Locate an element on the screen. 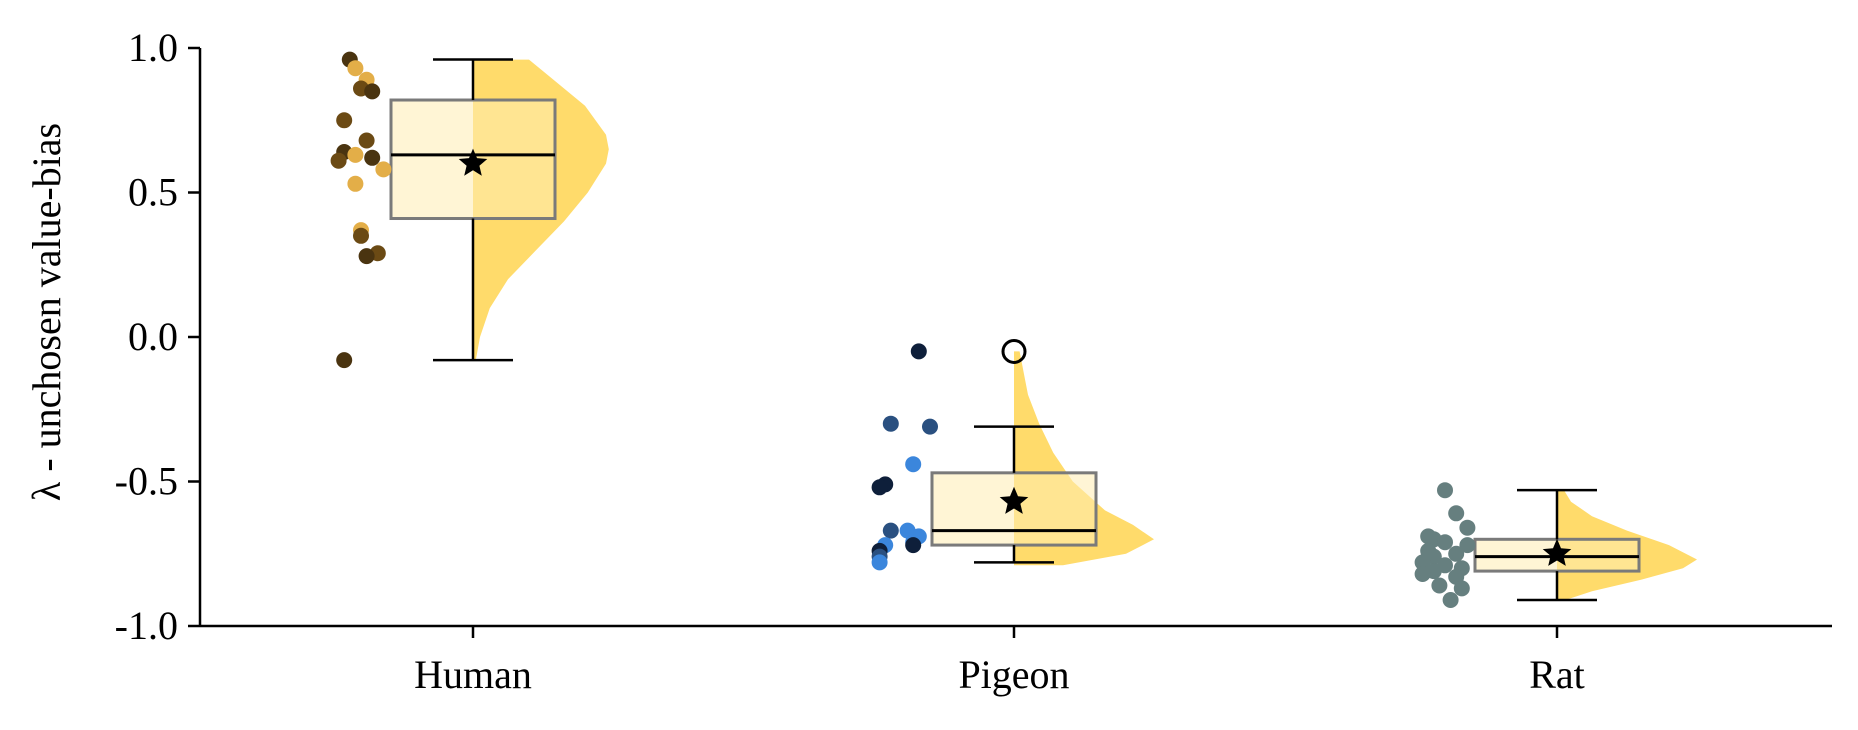 Image resolution: width=1858 pixels, height=730 pixels. mean-marker-human is located at coordinates (473, 162).